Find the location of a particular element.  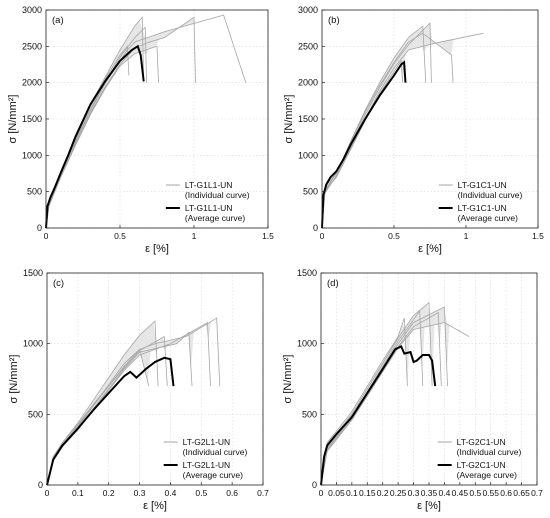

x-tick-label: 0.25 is located at coordinates (398, 493).